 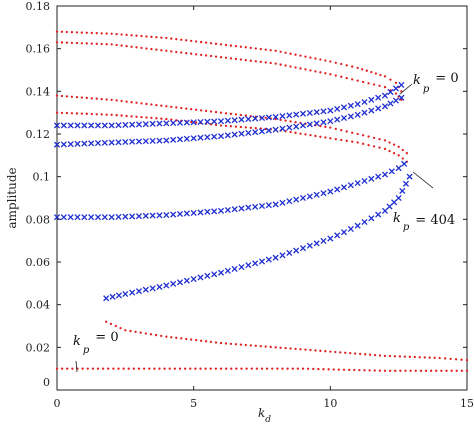 I want to click on annotation-kp-404: kp = 404, so click(x=424, y=222).